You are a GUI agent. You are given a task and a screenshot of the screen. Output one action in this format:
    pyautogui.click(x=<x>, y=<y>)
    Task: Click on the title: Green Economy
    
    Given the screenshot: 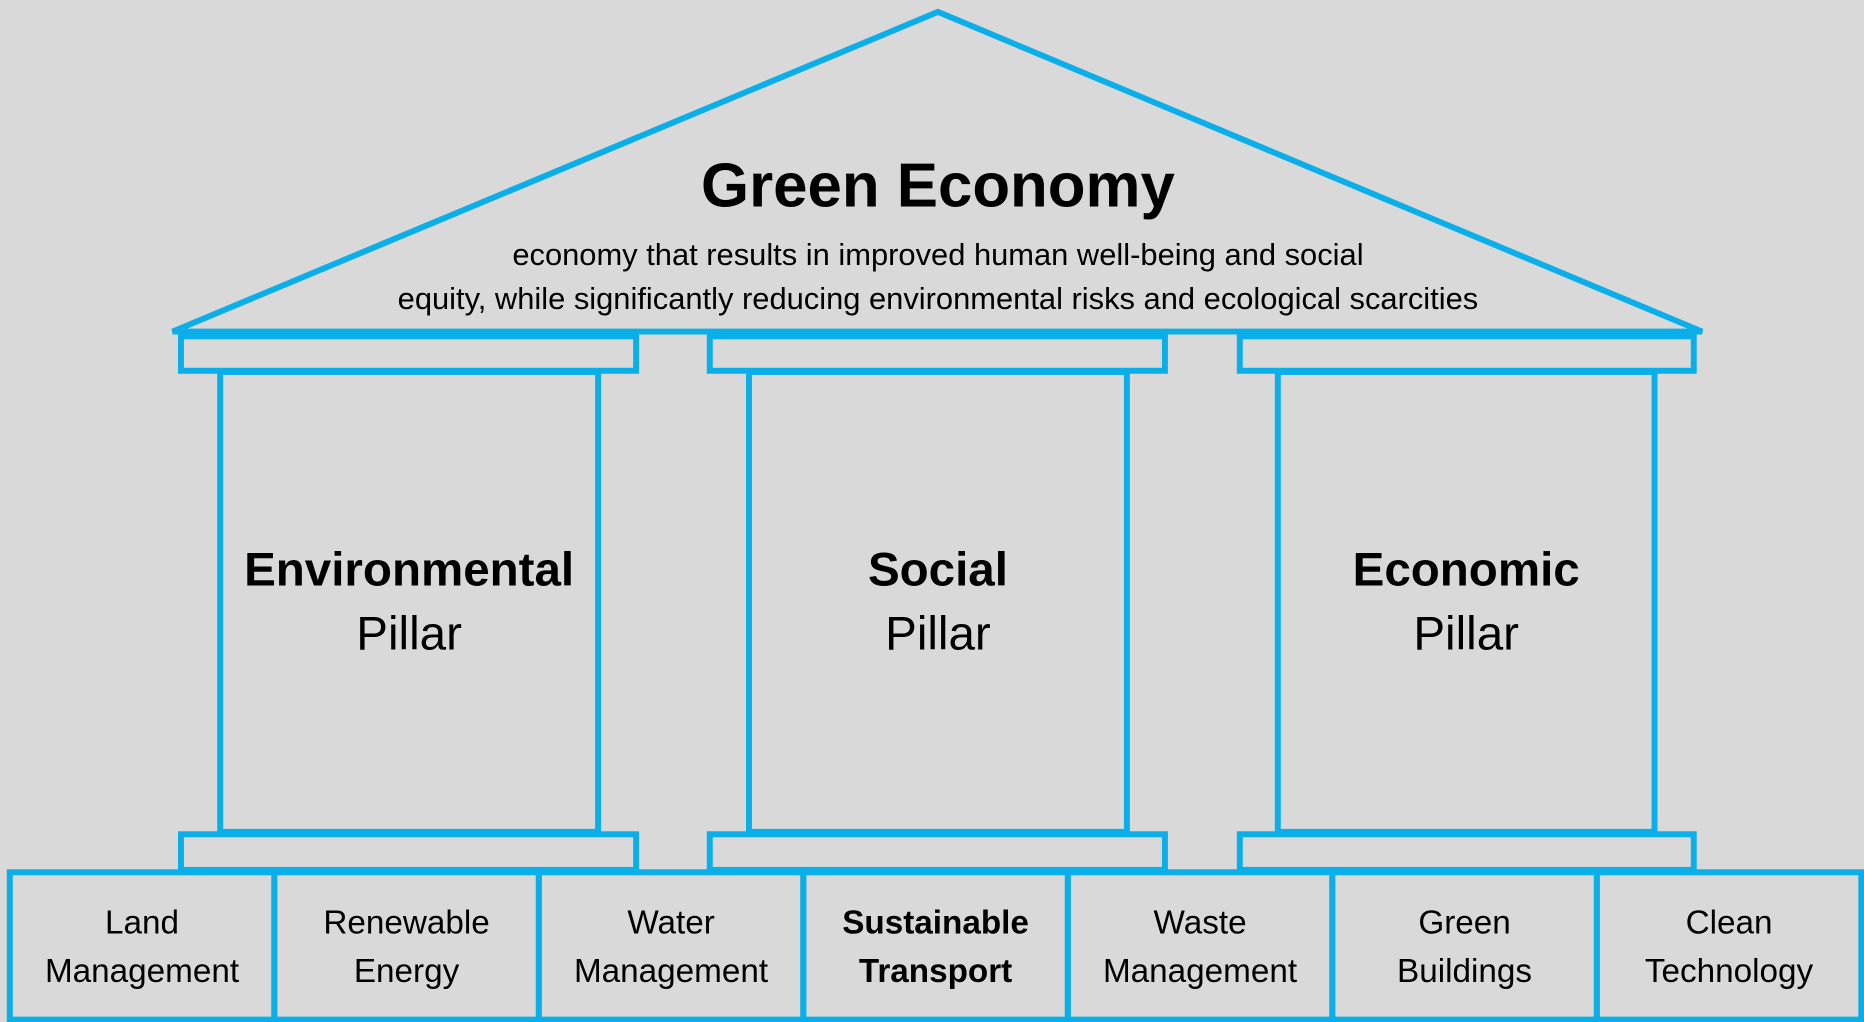 What is the action you would take?
    pyautogui.click(x=938, y=185)
    